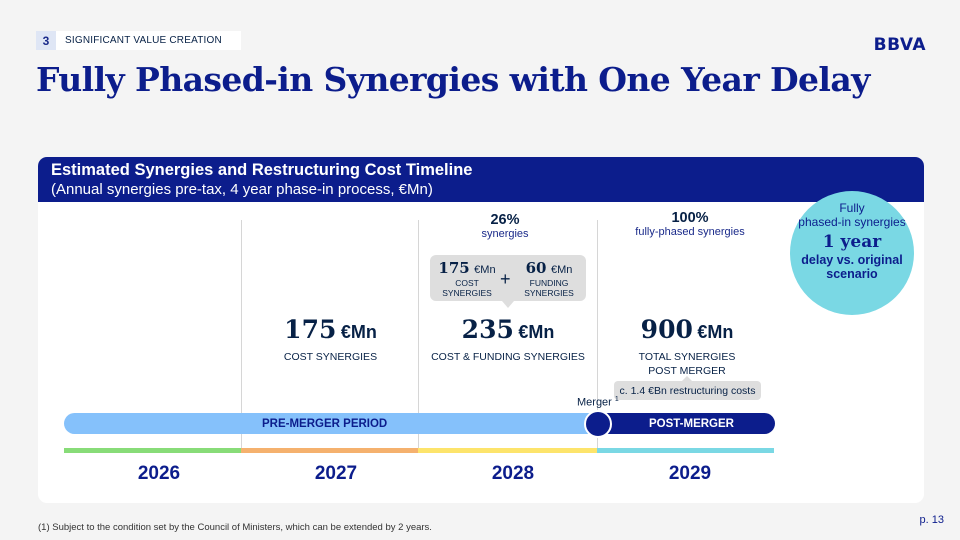 This screenshot has height=540, width=960. Describe the element at coordinates (329, 450) in the screenshot. I see `strip-2027` at that location.